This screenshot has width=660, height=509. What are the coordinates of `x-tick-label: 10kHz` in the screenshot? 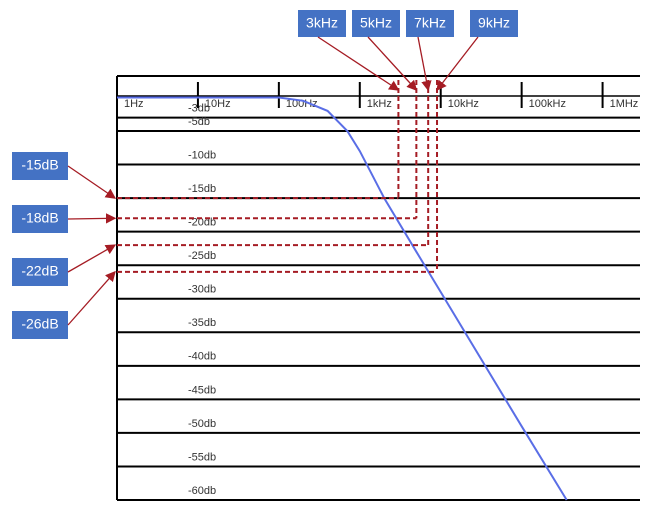 It's located at (463, 104).